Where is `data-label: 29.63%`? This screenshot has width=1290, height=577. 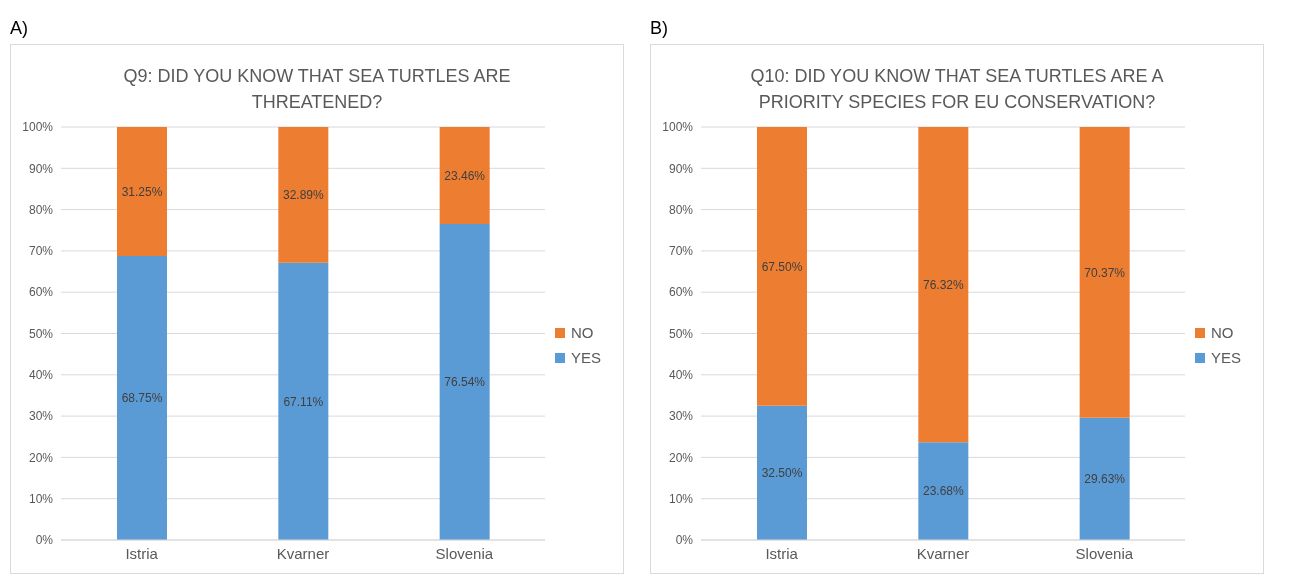 data-label: 29.63% is located at coordinates (1105, 479).